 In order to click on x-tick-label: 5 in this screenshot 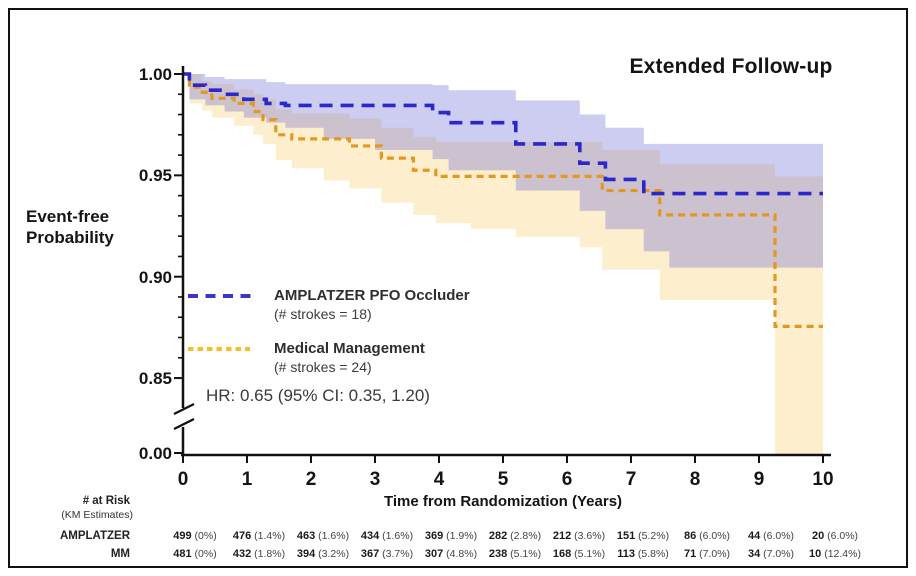, I will do `click(503, 479)`.